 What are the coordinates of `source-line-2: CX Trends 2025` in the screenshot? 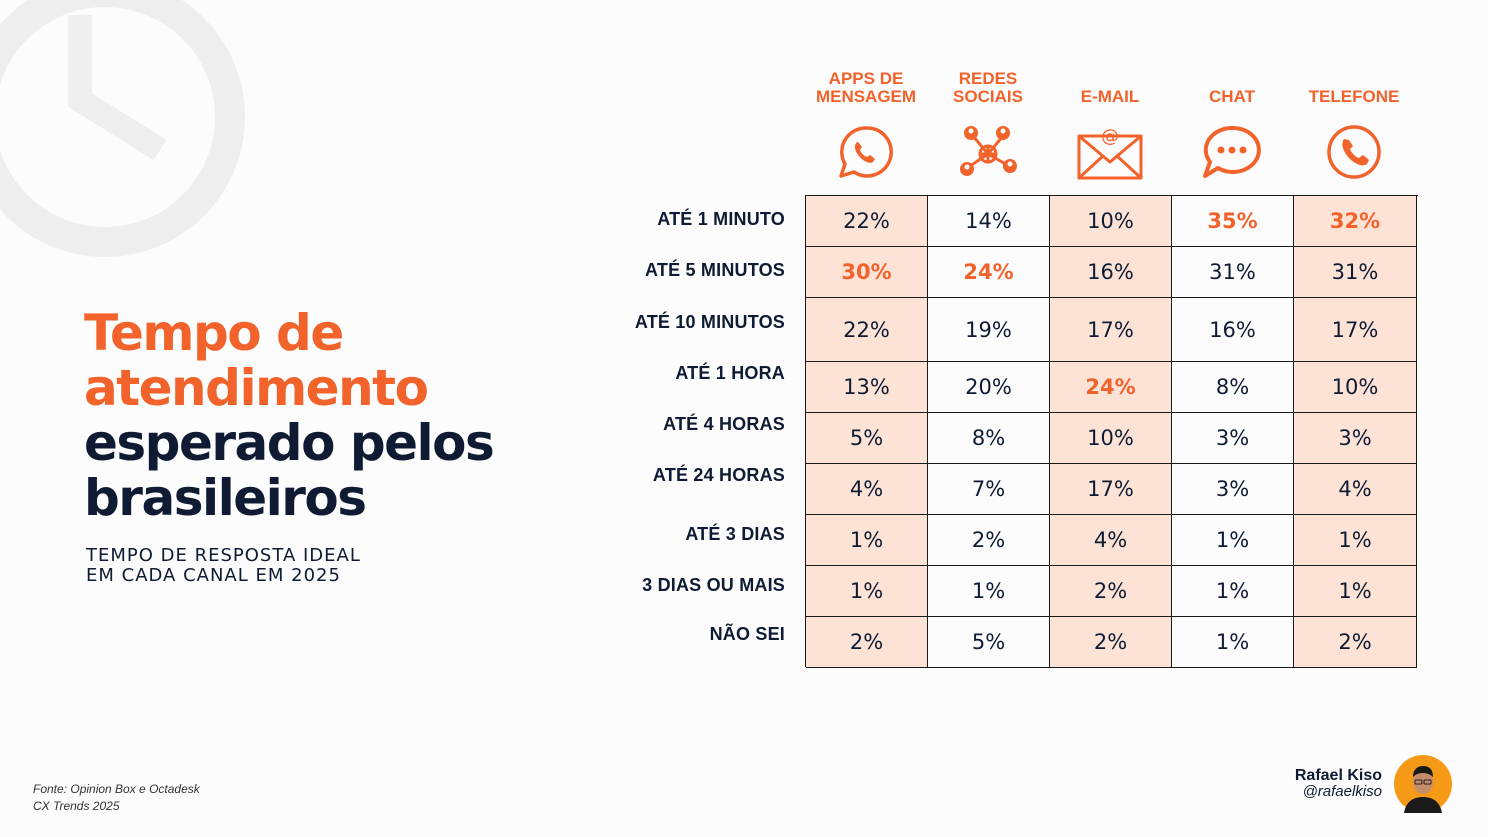 It's located at (76, 806).